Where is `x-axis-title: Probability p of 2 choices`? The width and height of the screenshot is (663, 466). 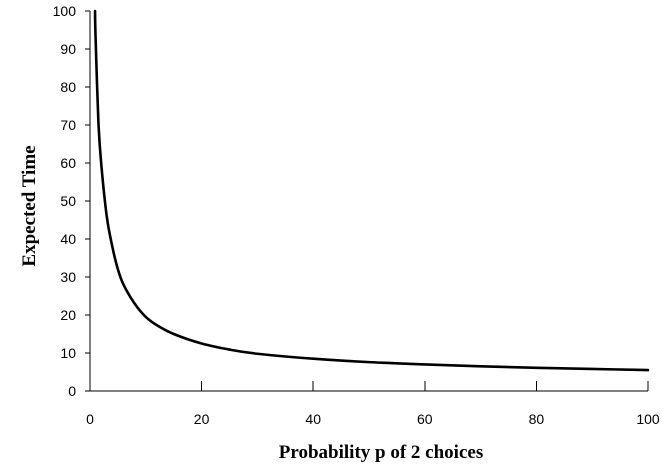 x-axis-title: Probability p of 2 choices is located at coordinates (381, 452).